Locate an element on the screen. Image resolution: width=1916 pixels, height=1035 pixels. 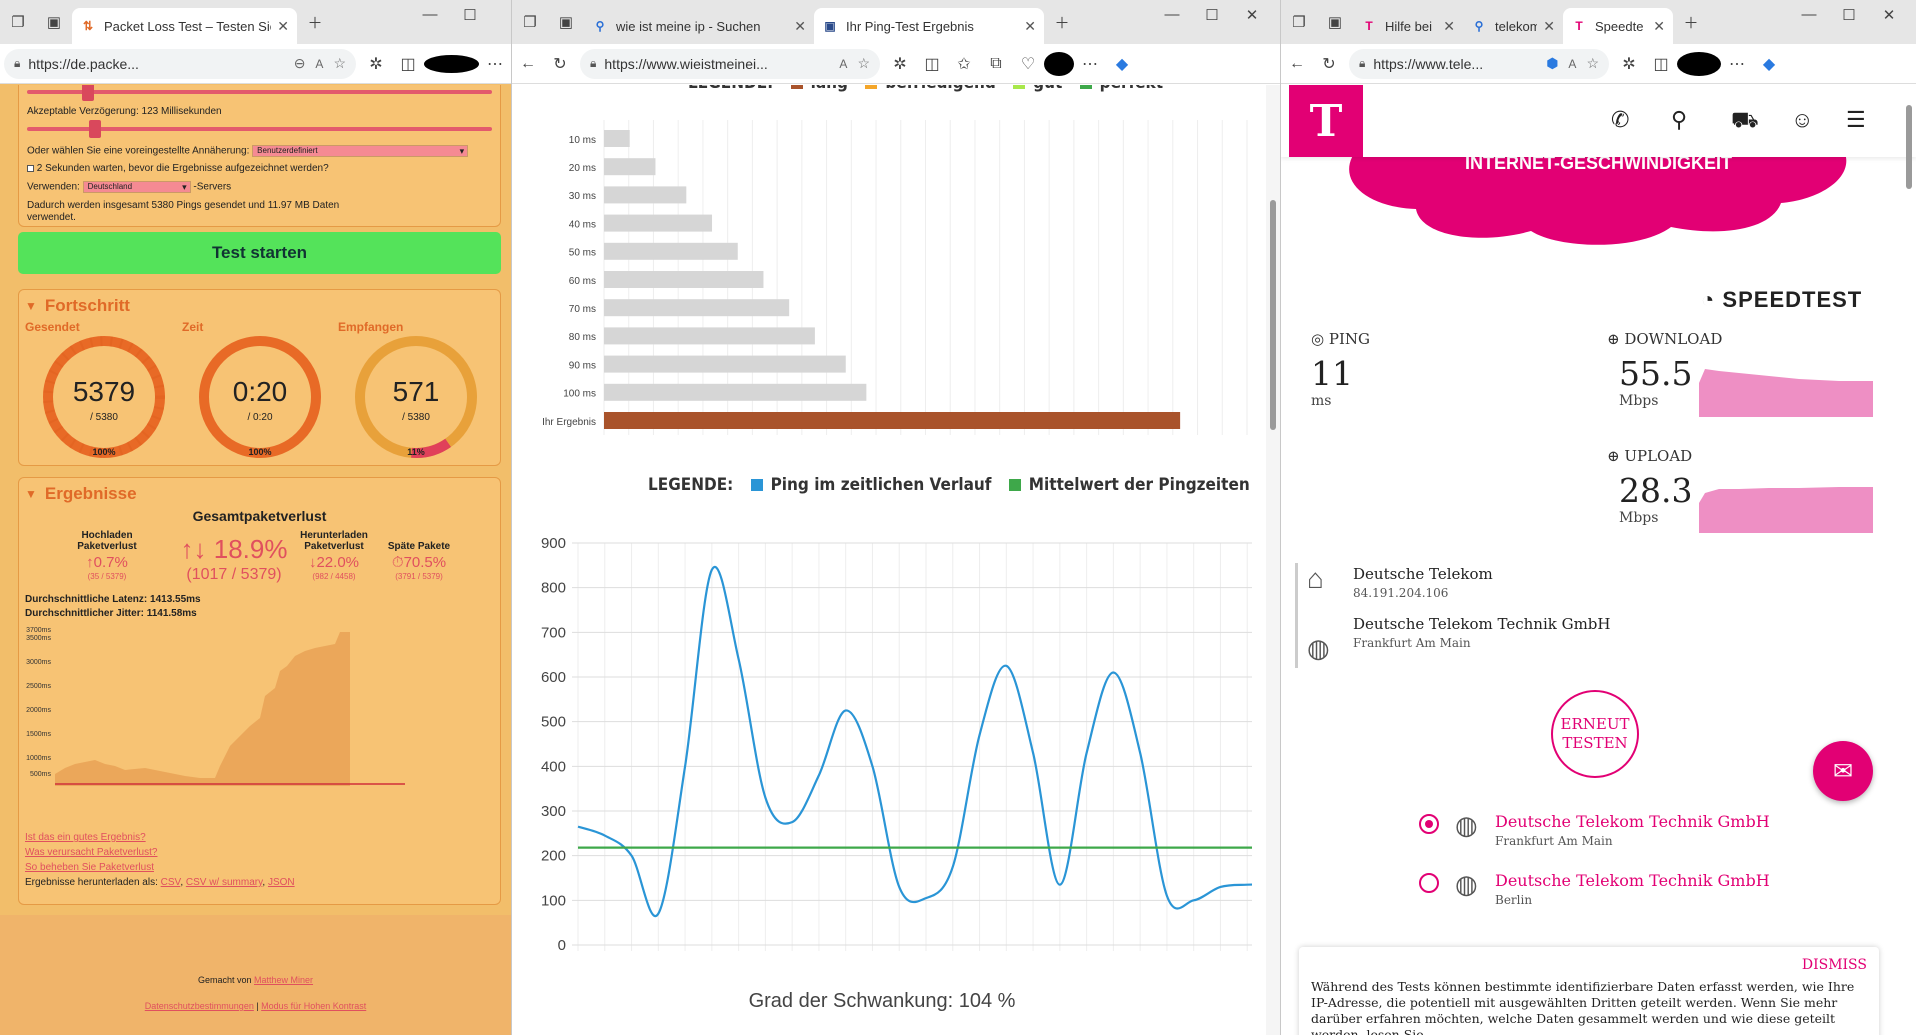
high-contrast-link: Modus für Hohen Kontrast is located at coordinates (314, 1006).